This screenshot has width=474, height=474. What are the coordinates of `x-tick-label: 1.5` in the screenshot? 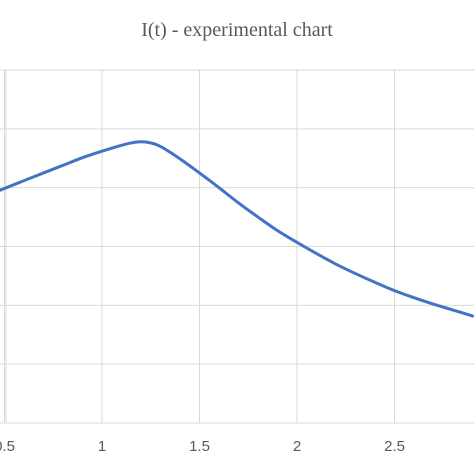 It's located at (199, 446).